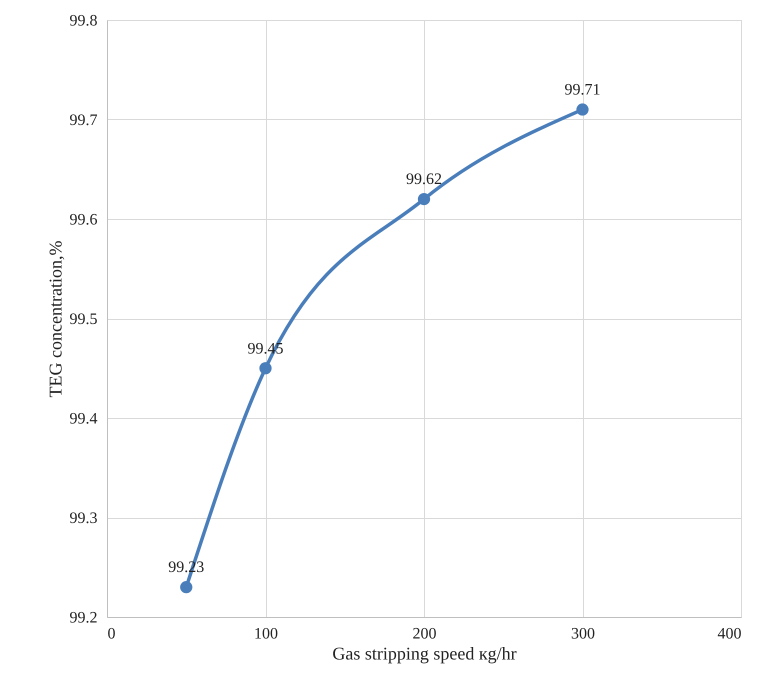 This screenshot has height=693, width=769. Describe the element at coordinates (583, 634) in the screenshot. I see `x-tick-label: 300` at that location.